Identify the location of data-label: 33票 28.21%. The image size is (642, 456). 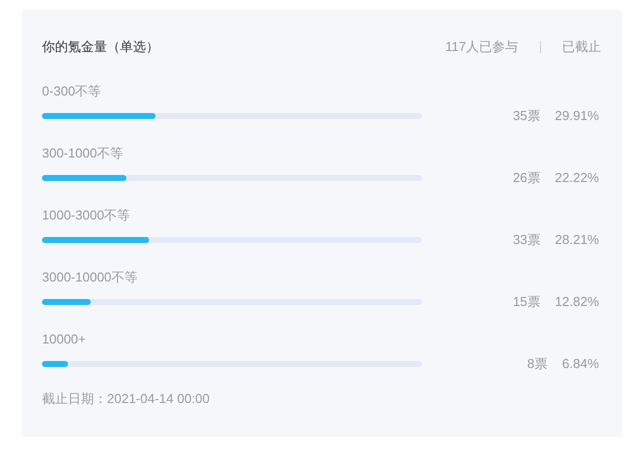
(555, 240).